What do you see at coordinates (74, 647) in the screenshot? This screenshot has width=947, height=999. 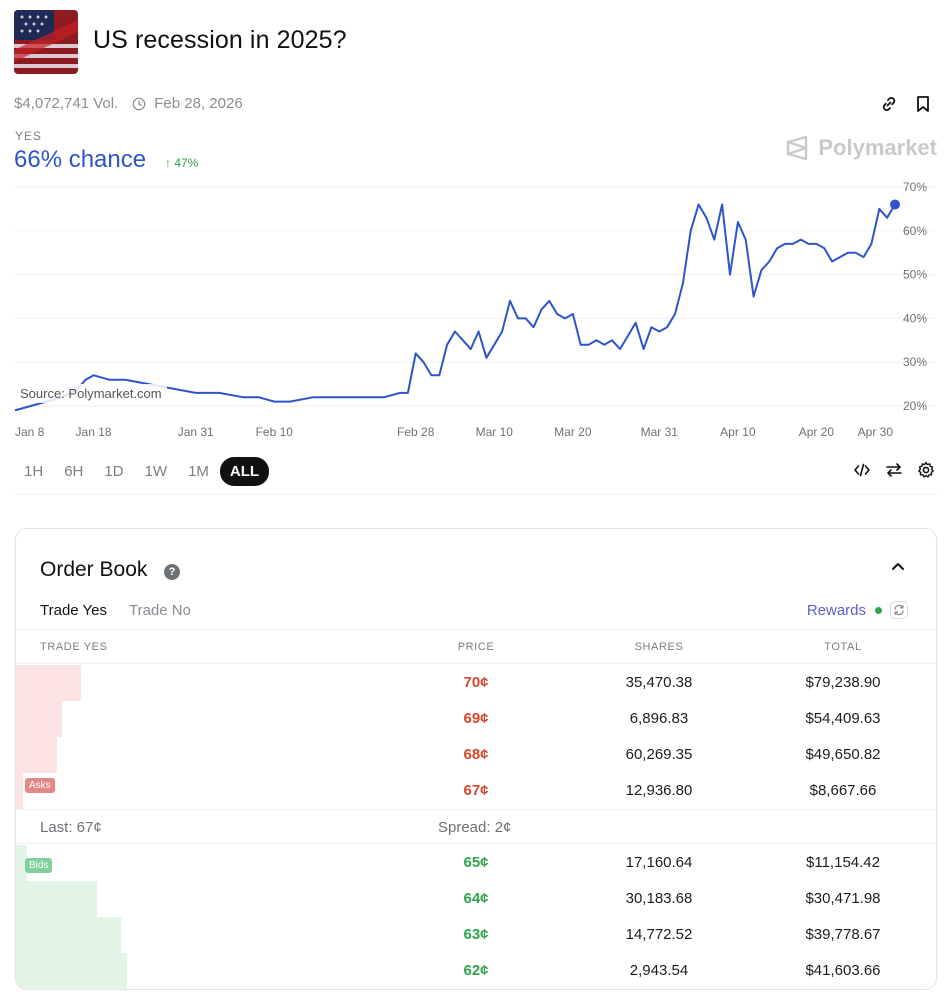 I see `header-side: TRADE YES` at bounding box center [74, 647].